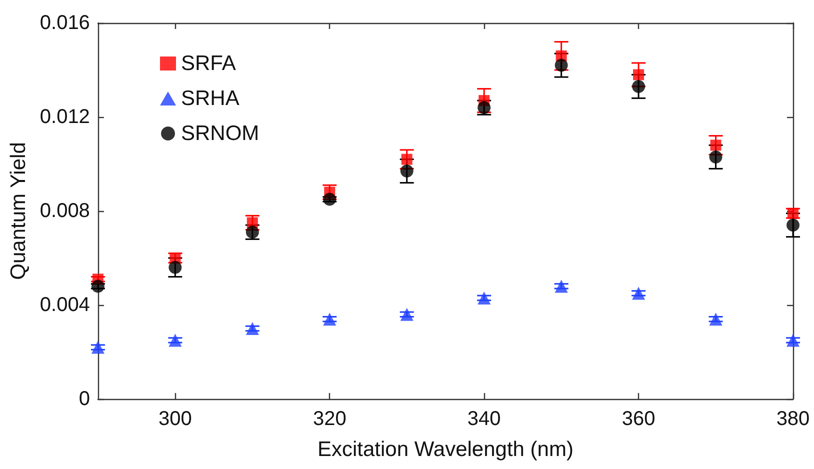 This screenshot has width=814, height=469. Describe the element at coordinates (329, 419) in the screenshot. I see `x-tick-label: 320` at that location.